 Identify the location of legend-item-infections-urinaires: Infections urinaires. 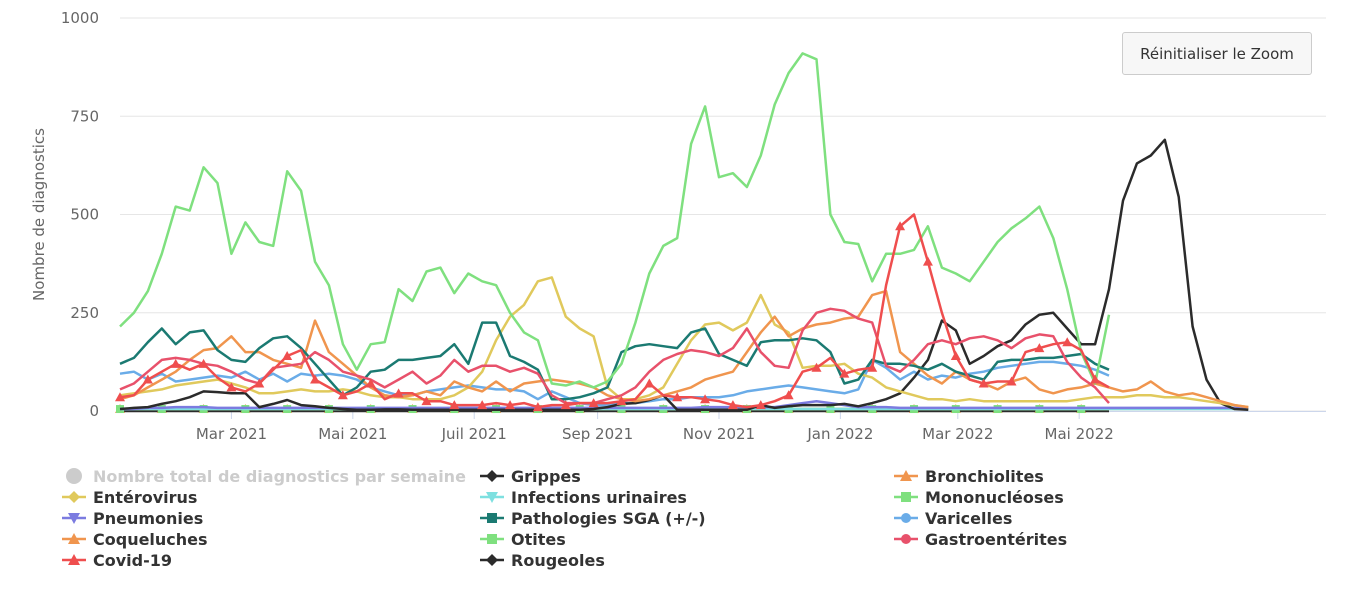
(583, 497).